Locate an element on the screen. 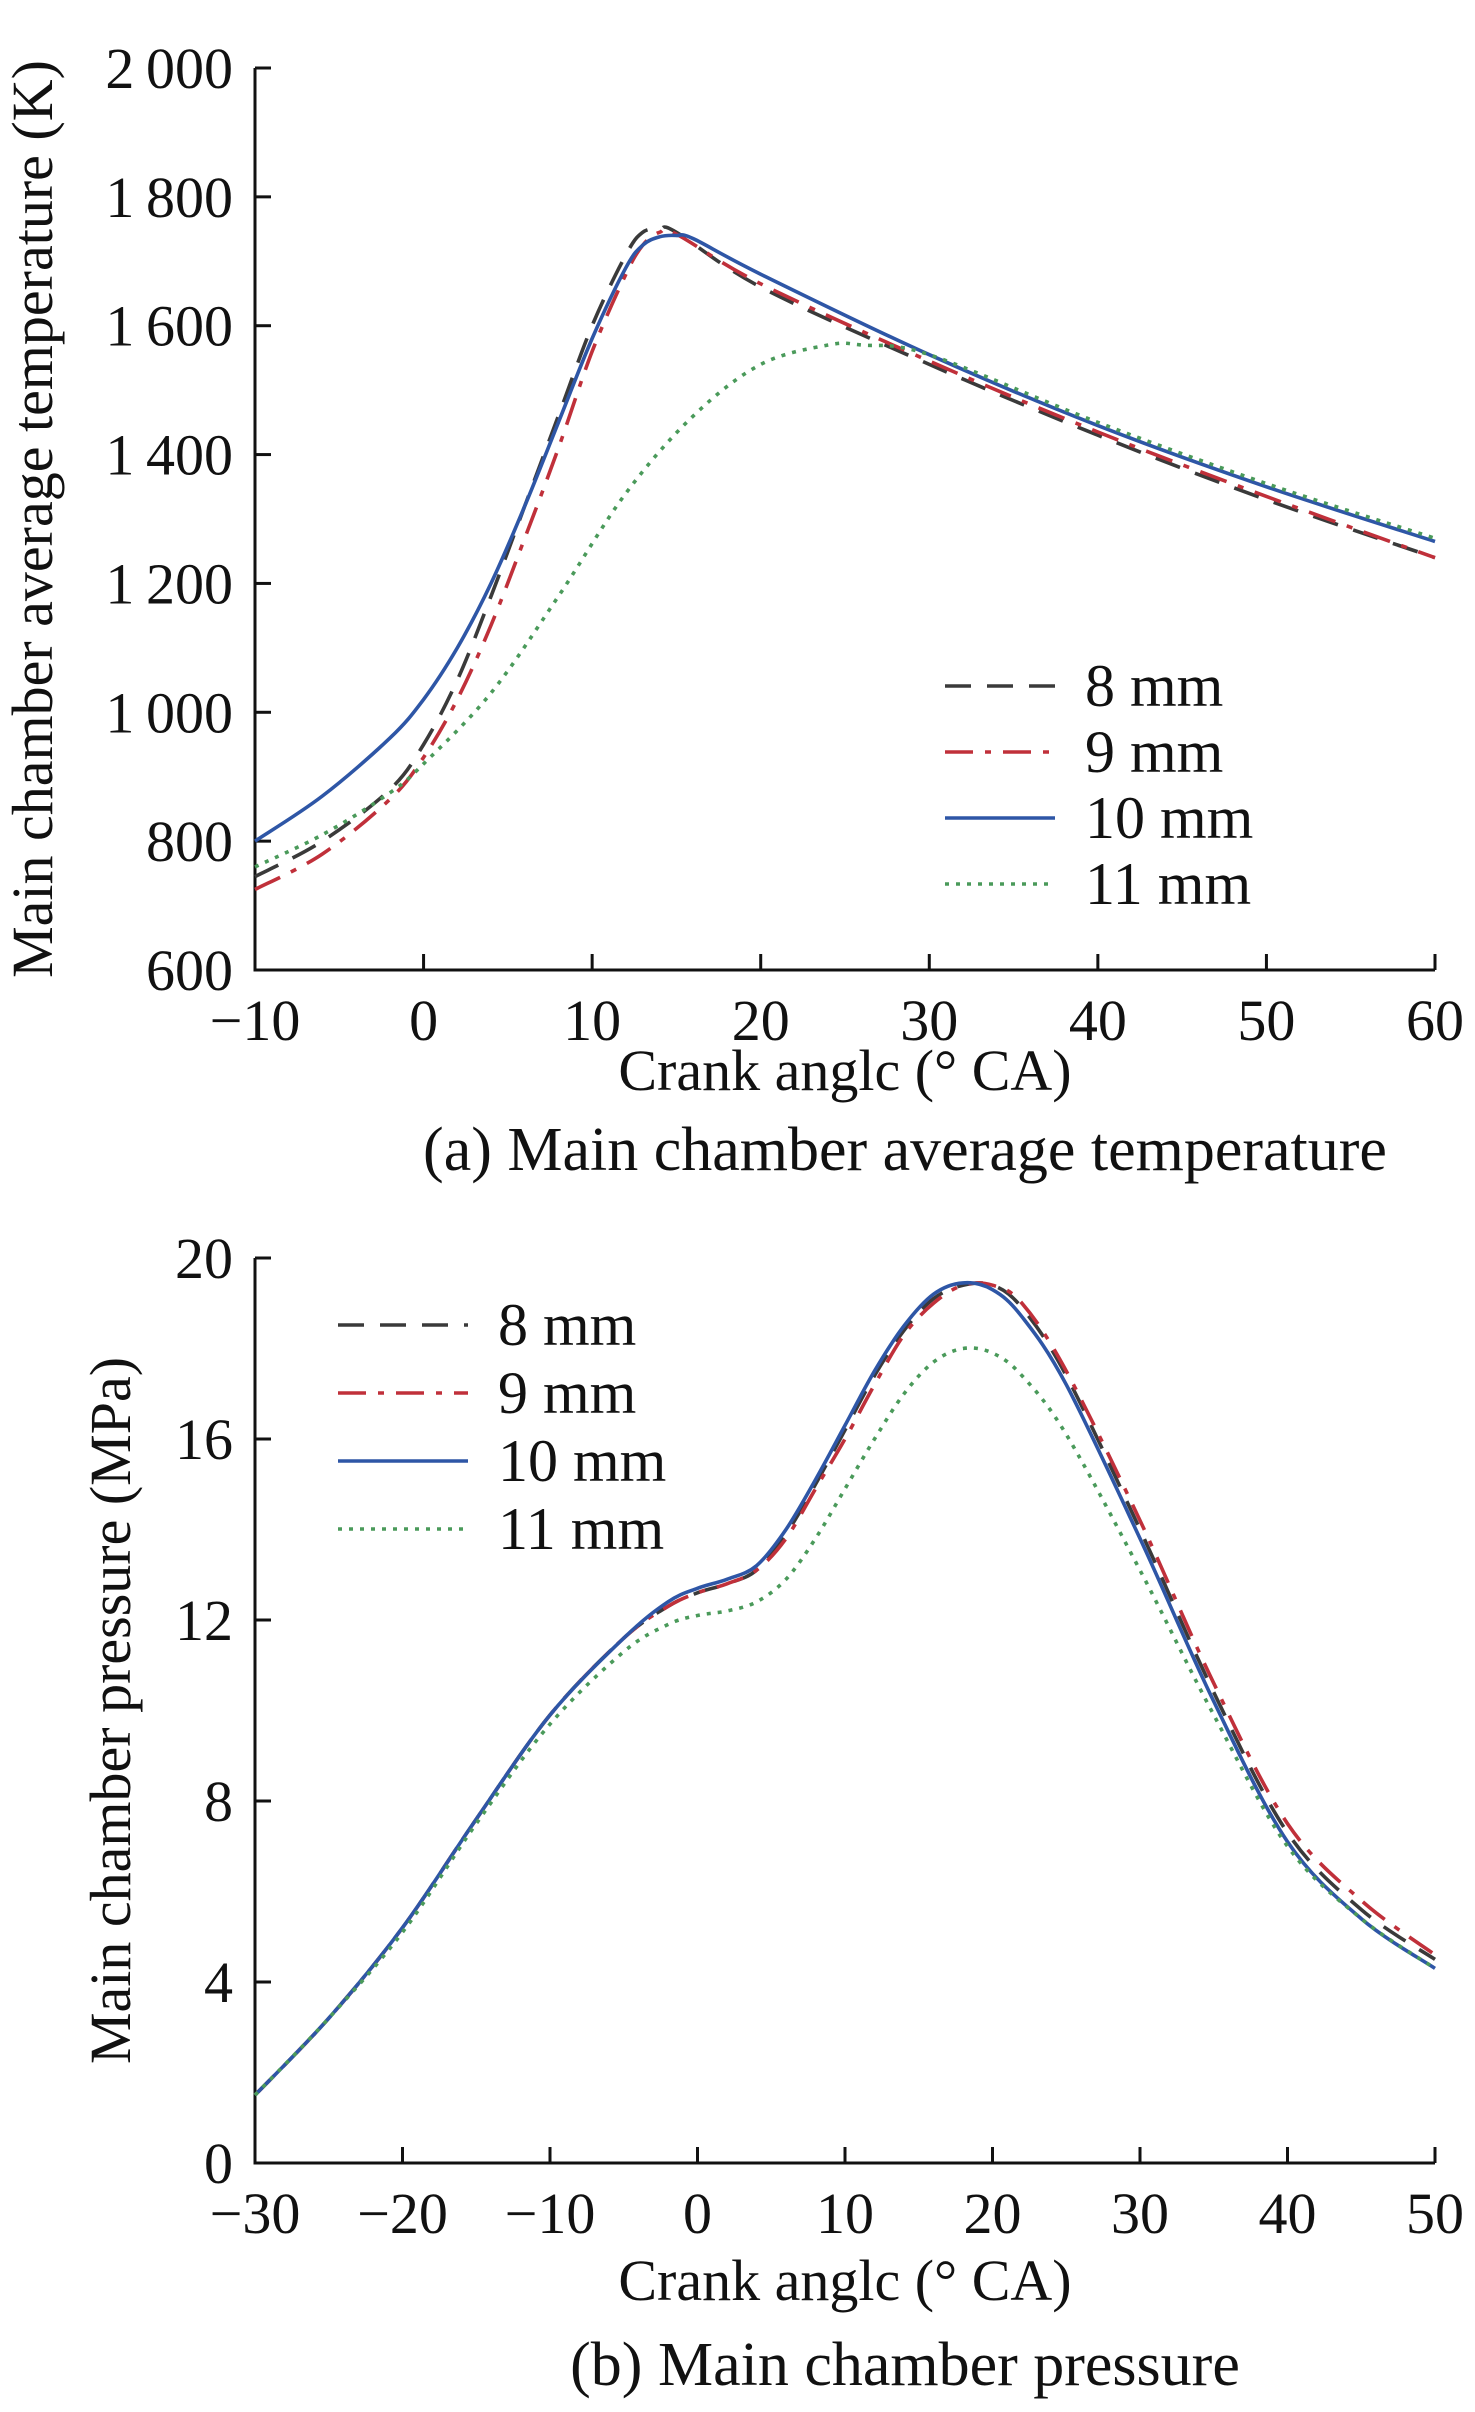  y-tick-label: 1 600 is located at coordinates (169, 326).